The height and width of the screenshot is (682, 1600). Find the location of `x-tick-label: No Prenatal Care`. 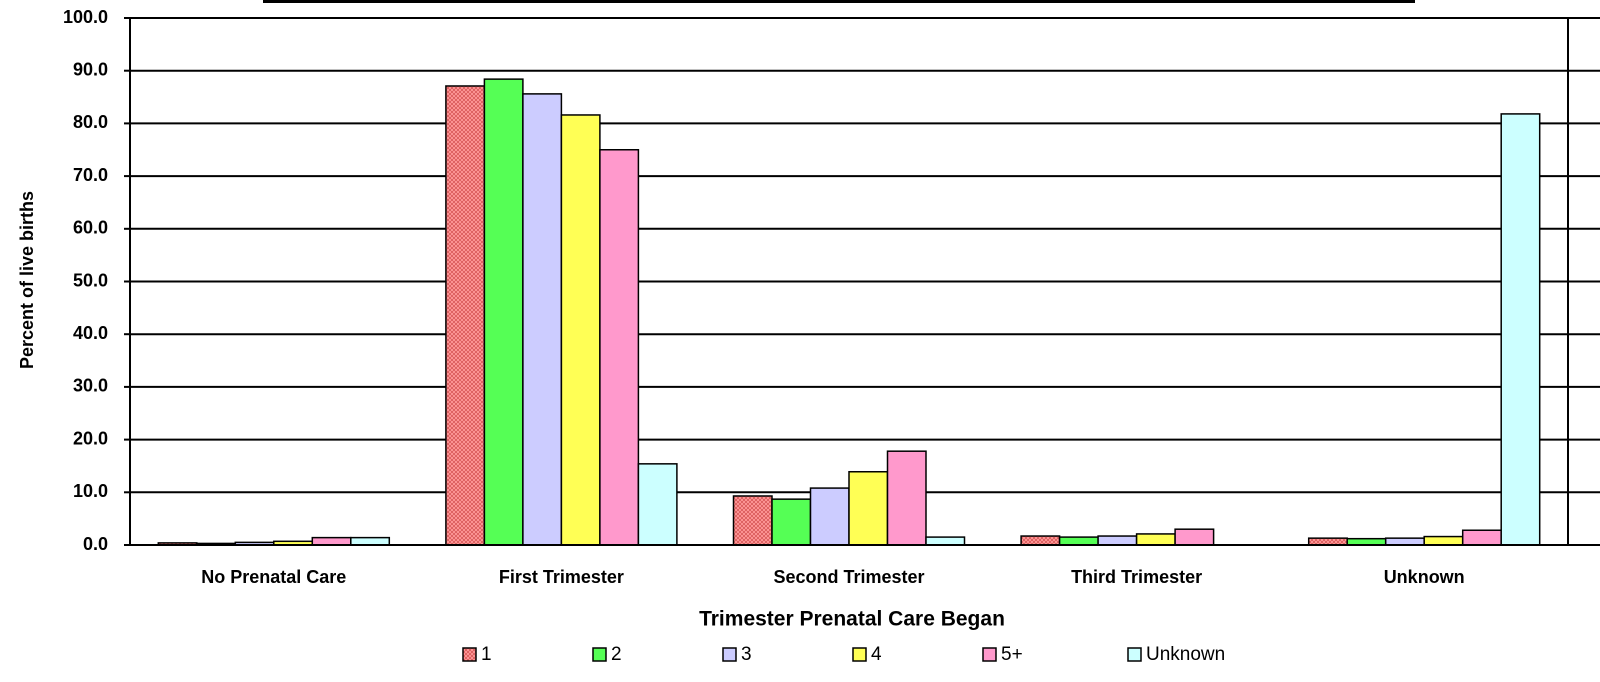

x-tick-label: No Prenatal Care is located at coordinates (273, 577).